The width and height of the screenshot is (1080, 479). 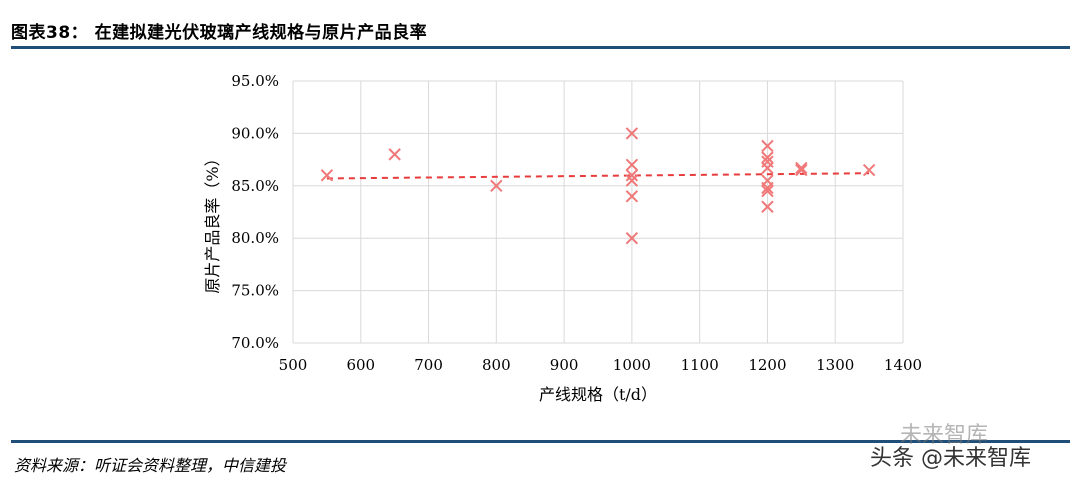 What do you see at coordinates (950, 458) in the screenshot?
I see `watermark-text: 头条 @未来智库` at bounding box center [950, 458].